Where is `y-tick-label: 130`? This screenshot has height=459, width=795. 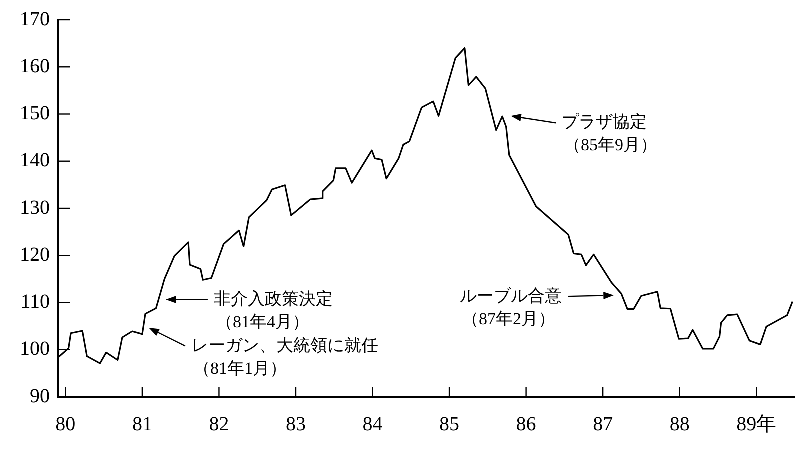 y-tick-label: 130 is located at coordinates (35, 207).